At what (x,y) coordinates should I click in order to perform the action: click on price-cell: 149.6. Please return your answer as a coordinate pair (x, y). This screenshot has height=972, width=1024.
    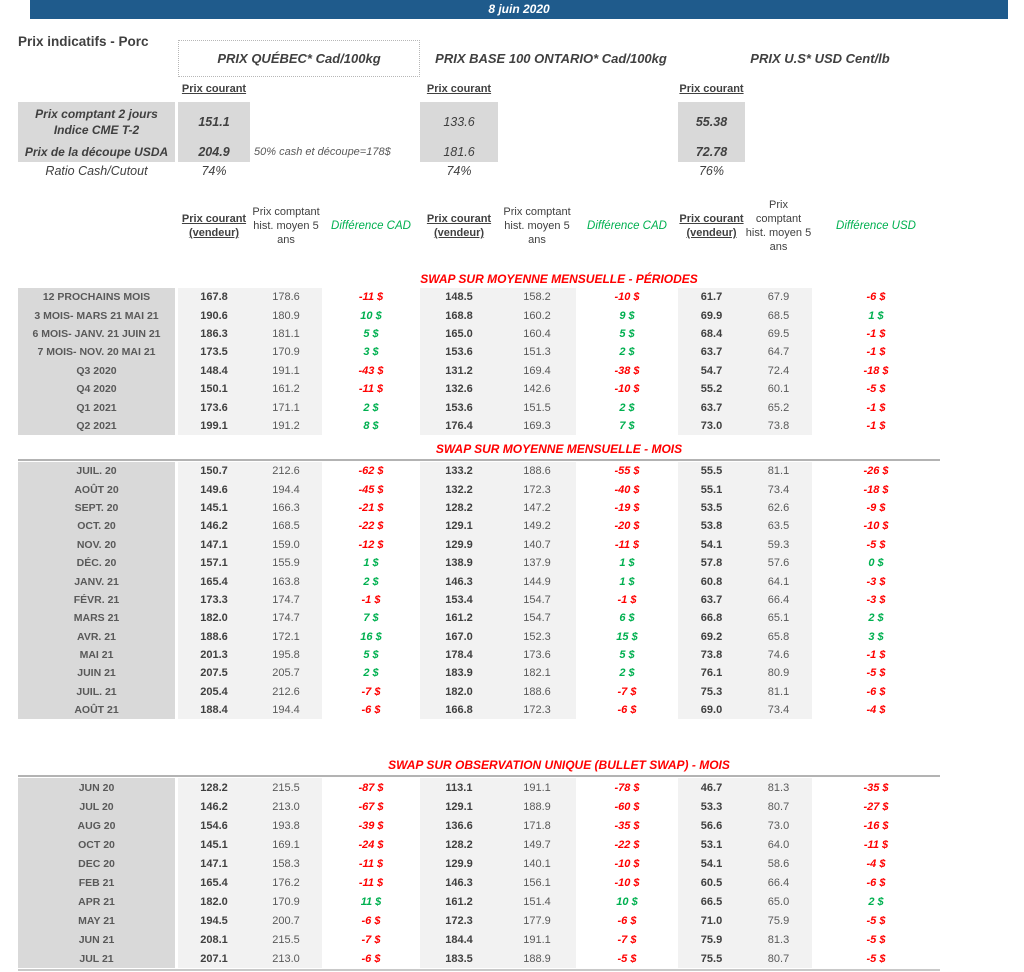
    Looking at the image, I should click on (214, 489).